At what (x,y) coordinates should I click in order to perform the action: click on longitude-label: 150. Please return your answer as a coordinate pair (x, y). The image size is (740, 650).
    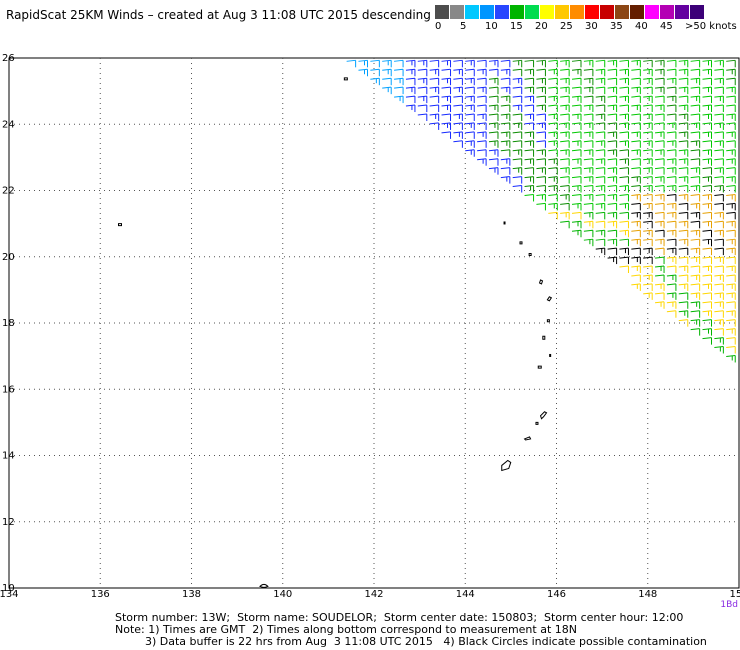
    Looking at the image, I should click on (734, 594).